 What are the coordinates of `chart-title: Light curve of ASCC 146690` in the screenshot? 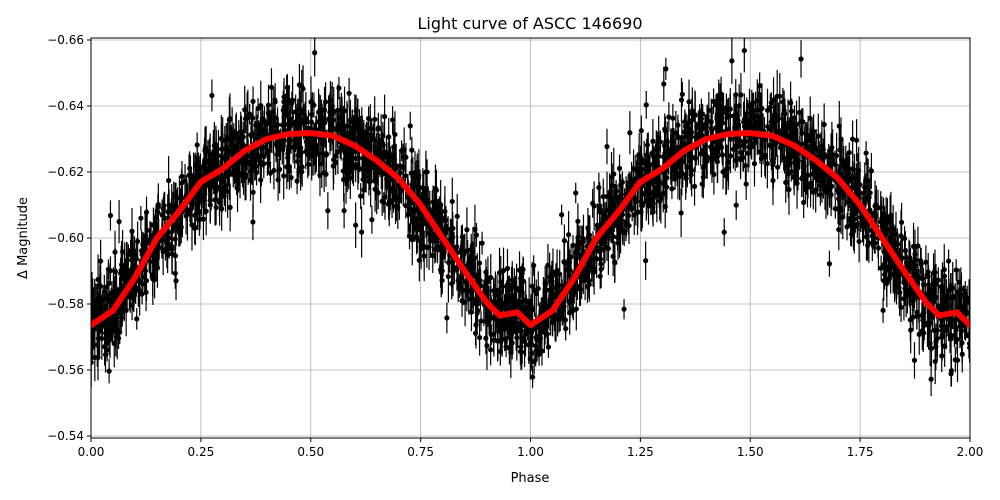 It's located at (529, 23).